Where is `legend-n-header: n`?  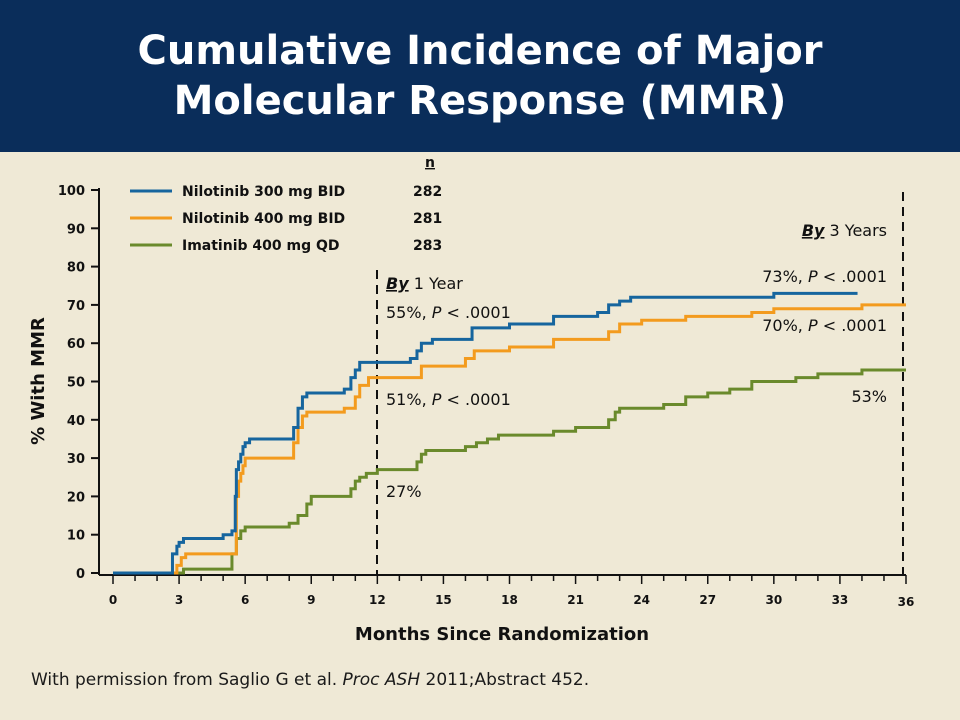
legend-n-header: n is located at coordinates (430, 163).